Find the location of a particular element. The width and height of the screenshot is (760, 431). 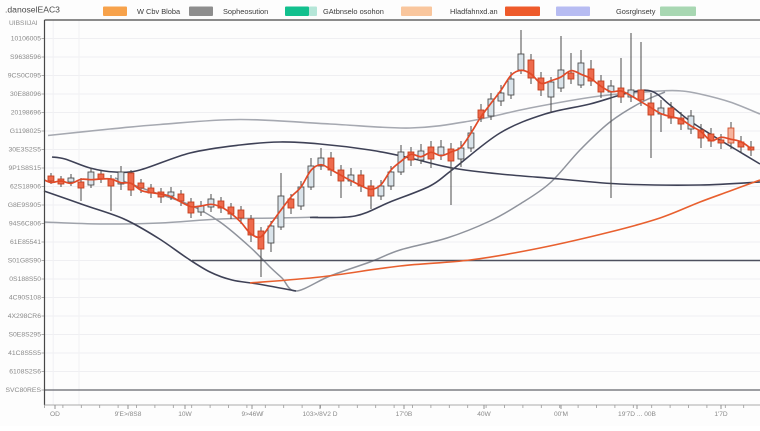

svg-text: 30E88096 is located at coordinates (25, 94).